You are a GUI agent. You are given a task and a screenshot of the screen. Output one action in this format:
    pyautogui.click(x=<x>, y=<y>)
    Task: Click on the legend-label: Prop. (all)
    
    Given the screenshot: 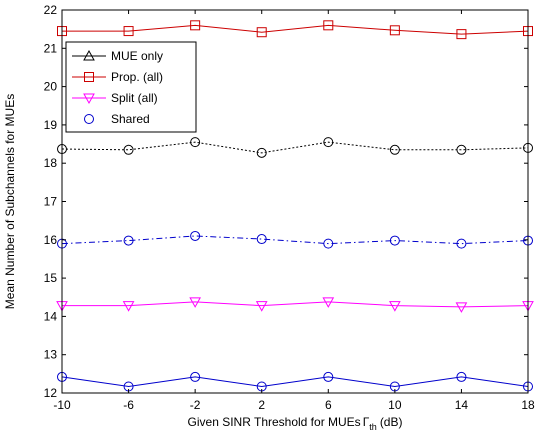 What is the action you would take?
    pyautogui.click(x=137, y=77)
    